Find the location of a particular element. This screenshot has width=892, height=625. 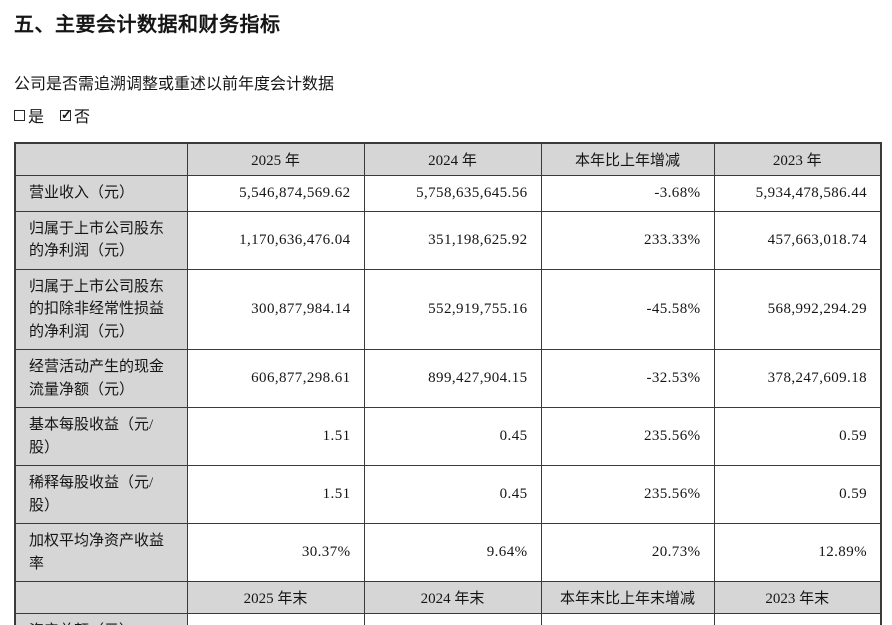

cell-value-2024: 5,758,635,645.56 is located at coordinates (452, 193).